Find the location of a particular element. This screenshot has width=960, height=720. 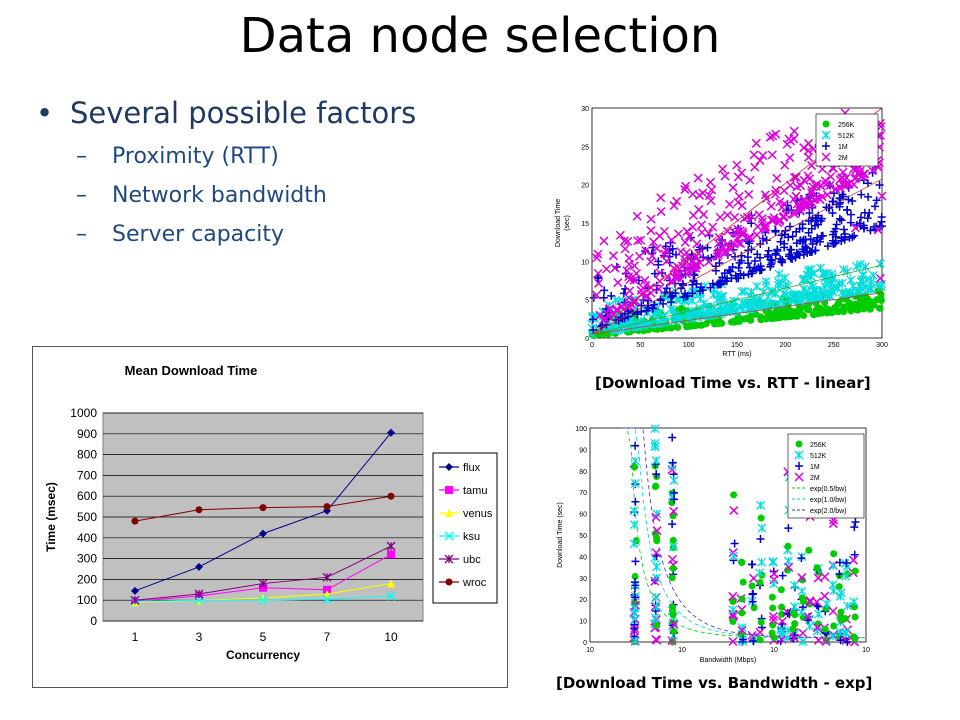

y-tick-label: 600 is located at coordinates (87, 496).